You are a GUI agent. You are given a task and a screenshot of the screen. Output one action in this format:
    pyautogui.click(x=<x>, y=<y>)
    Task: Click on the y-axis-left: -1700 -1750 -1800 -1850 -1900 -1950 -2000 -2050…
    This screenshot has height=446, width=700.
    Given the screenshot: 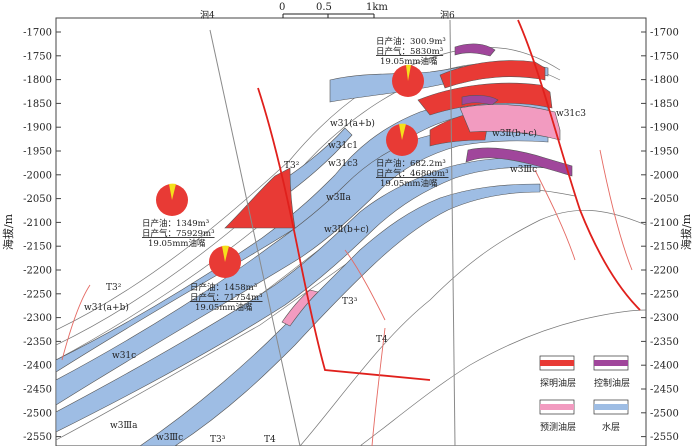 What is the action you would take?
    pyautogui.click(x=42, y=235)
    